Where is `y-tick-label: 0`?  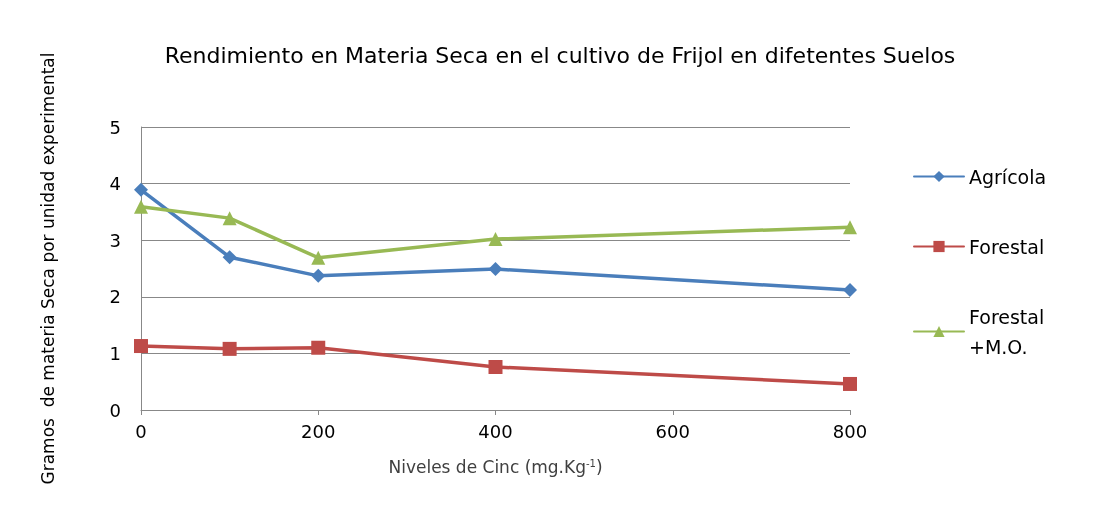 y-tick-label: 0 is located at coordinates (115, 410).